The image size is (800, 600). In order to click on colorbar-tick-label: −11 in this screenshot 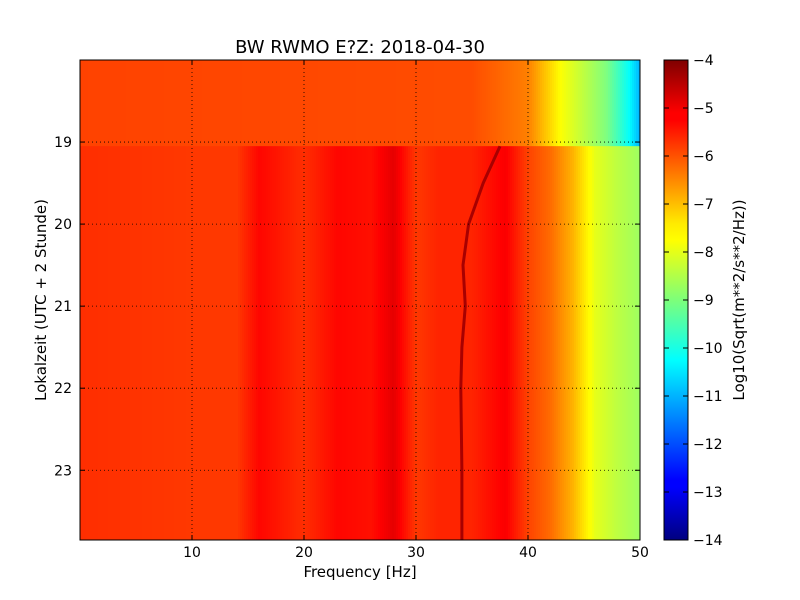, I will do `click(708, 397)`.